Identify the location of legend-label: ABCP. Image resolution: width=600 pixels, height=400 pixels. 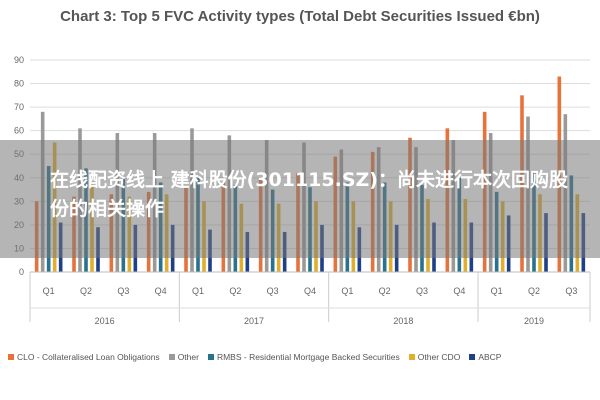
(490, 357).